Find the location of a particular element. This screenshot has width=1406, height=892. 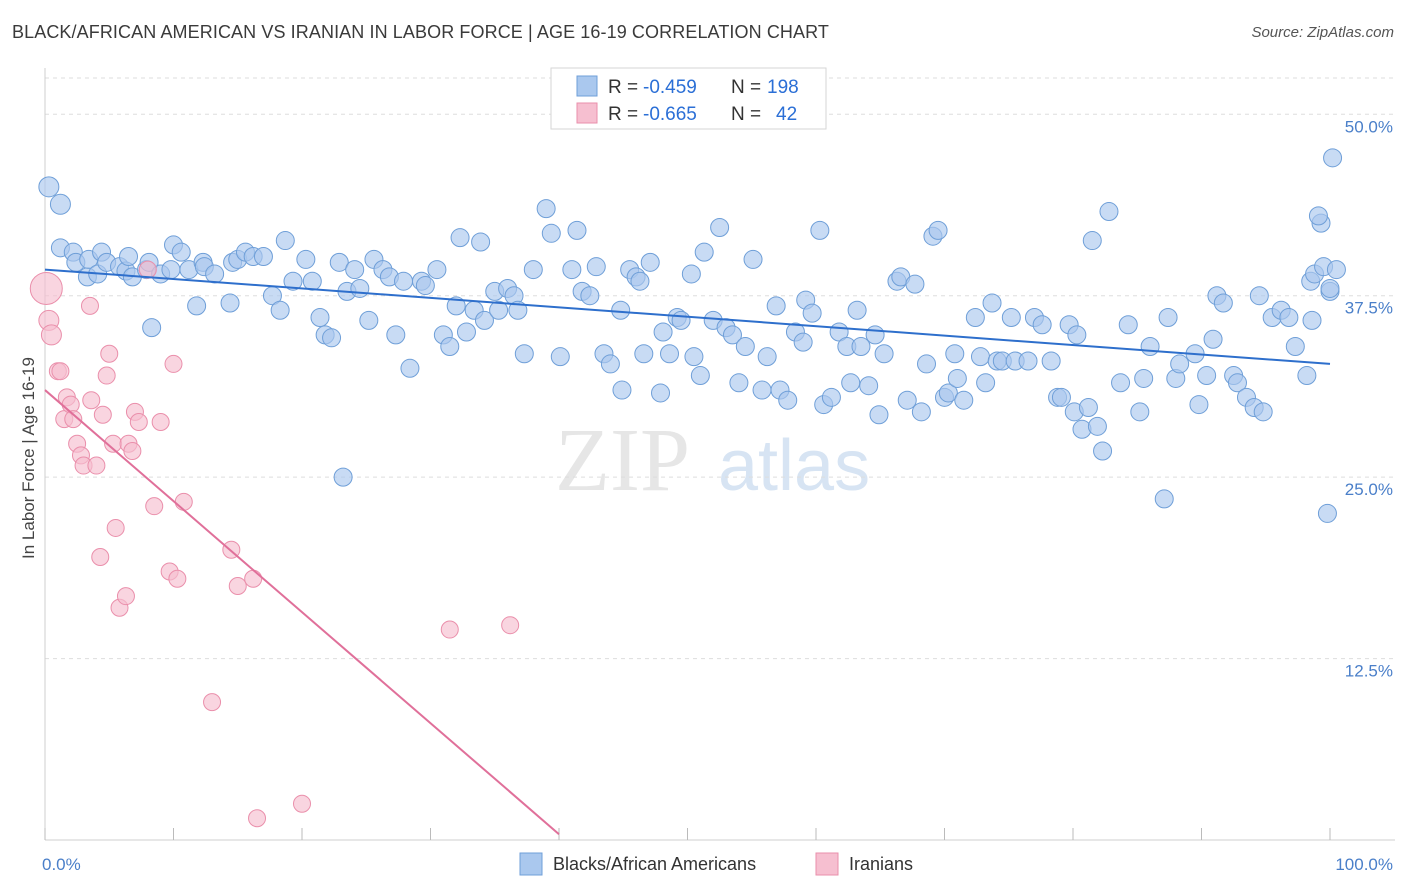

y-axis-label: In Labor Force | Age 16-19 is located at coordinates (28, 458).